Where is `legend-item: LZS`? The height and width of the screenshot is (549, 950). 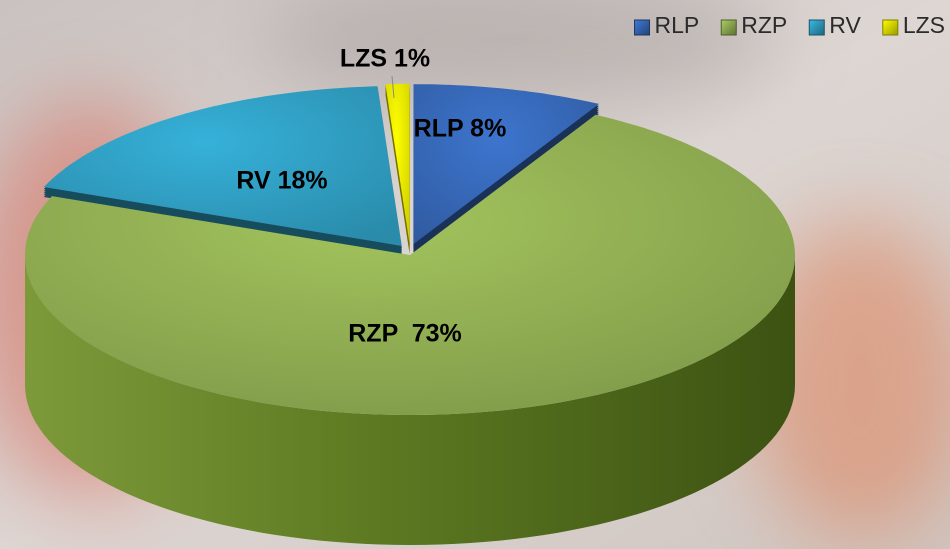
legend-item: LZS is located at coordinates (913, 25).